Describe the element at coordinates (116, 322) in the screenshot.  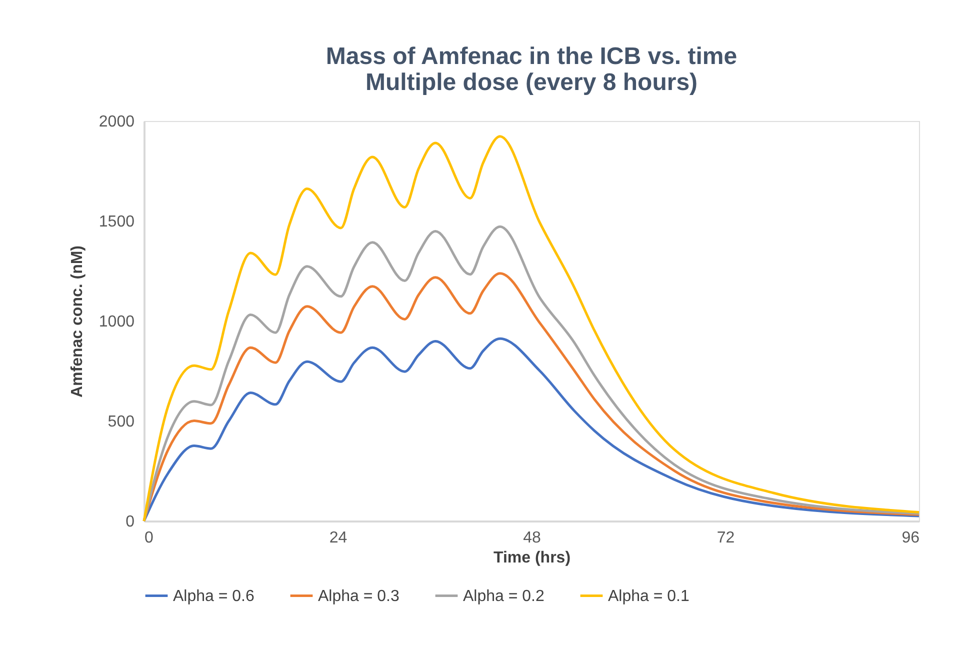
I see `y-tick-label: 1000` at that location.